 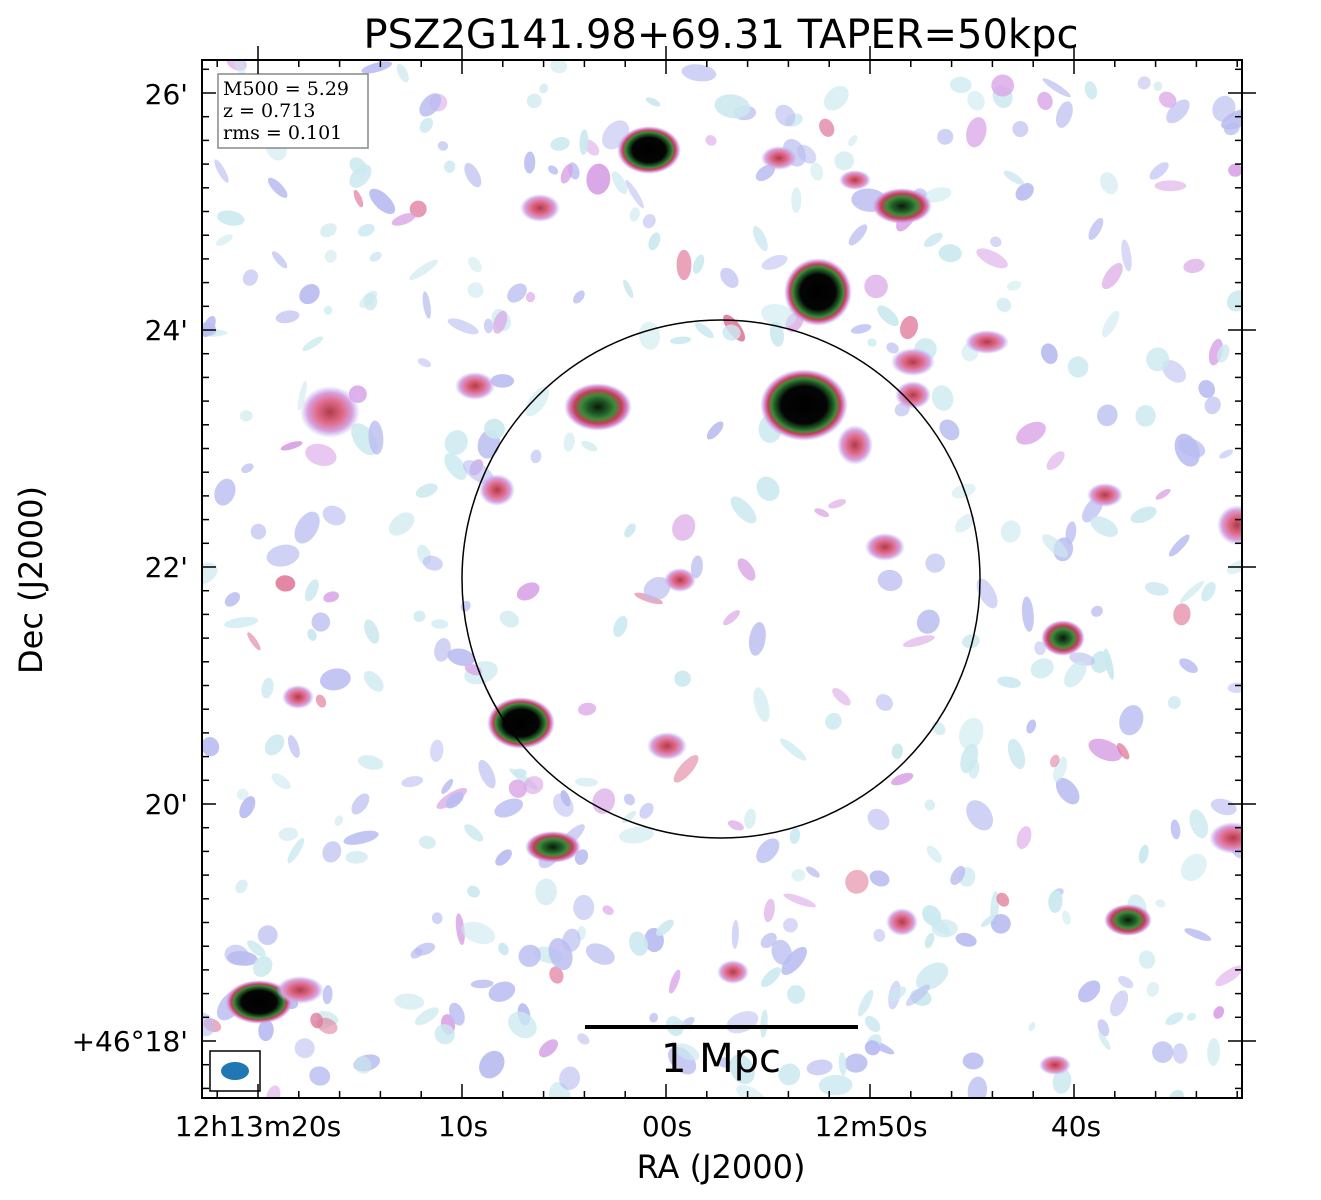 What do you see at coordinates (130, 1041) in the screenshot?
I see `y-tick-label: +46°18'` at bounding box center [130, 1041].